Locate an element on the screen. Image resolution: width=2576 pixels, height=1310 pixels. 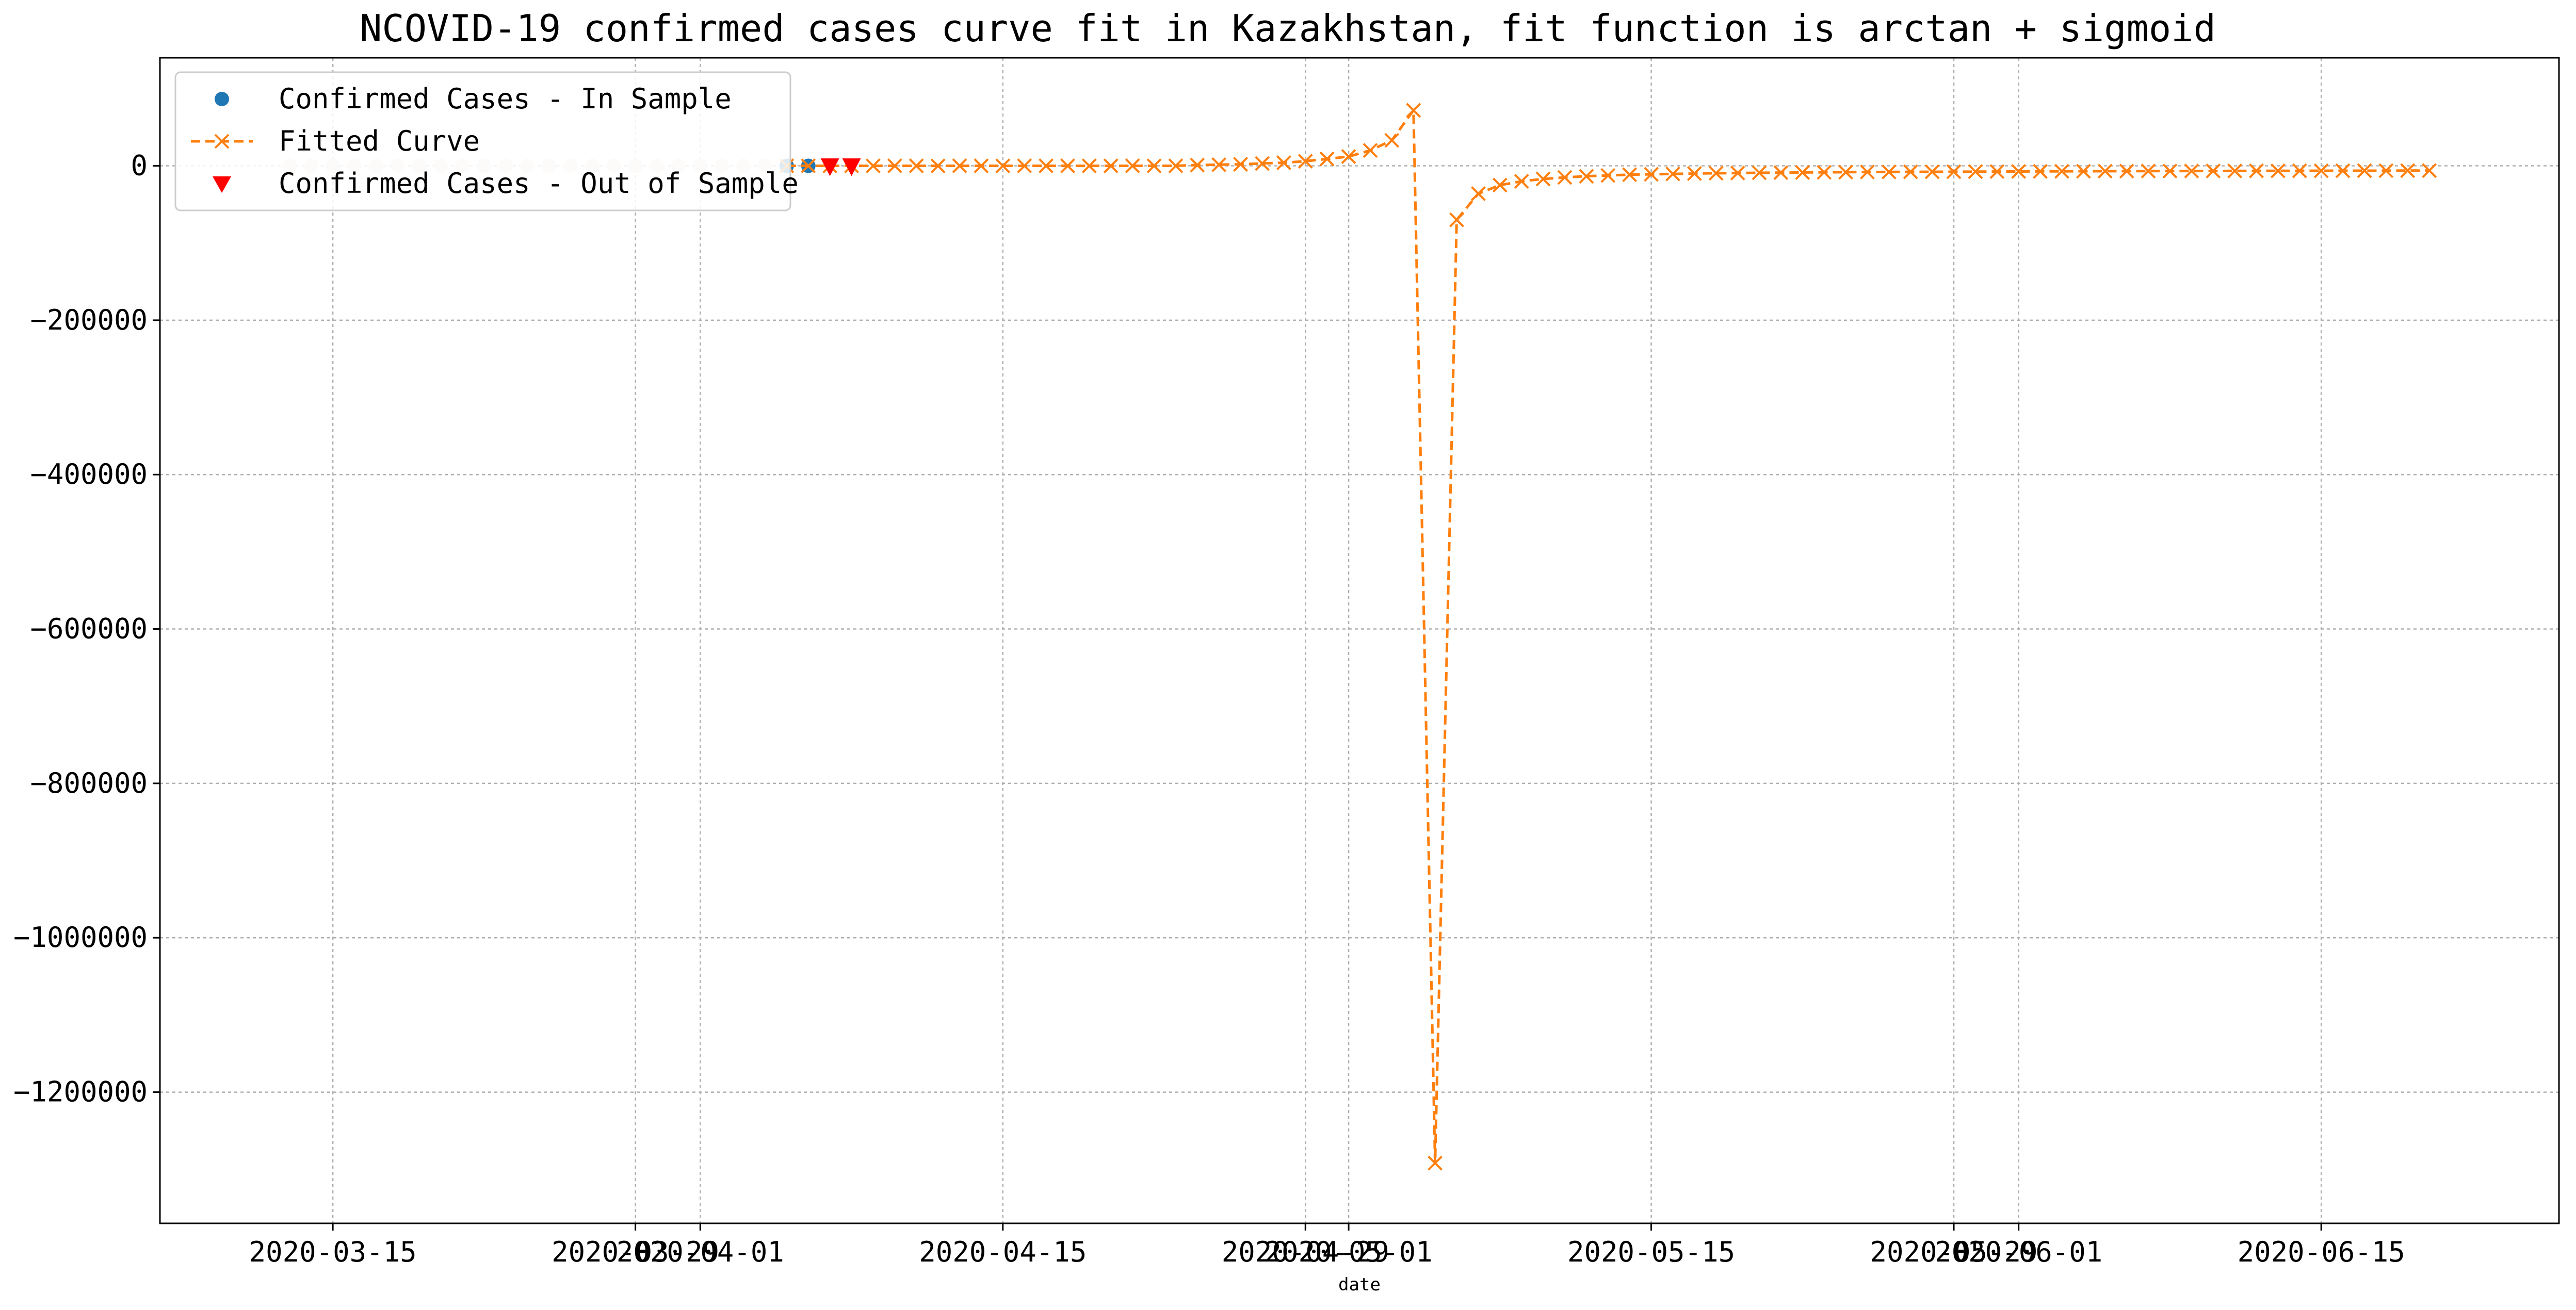
y-tick-label: −800000 is located at coordinates (89, 783).